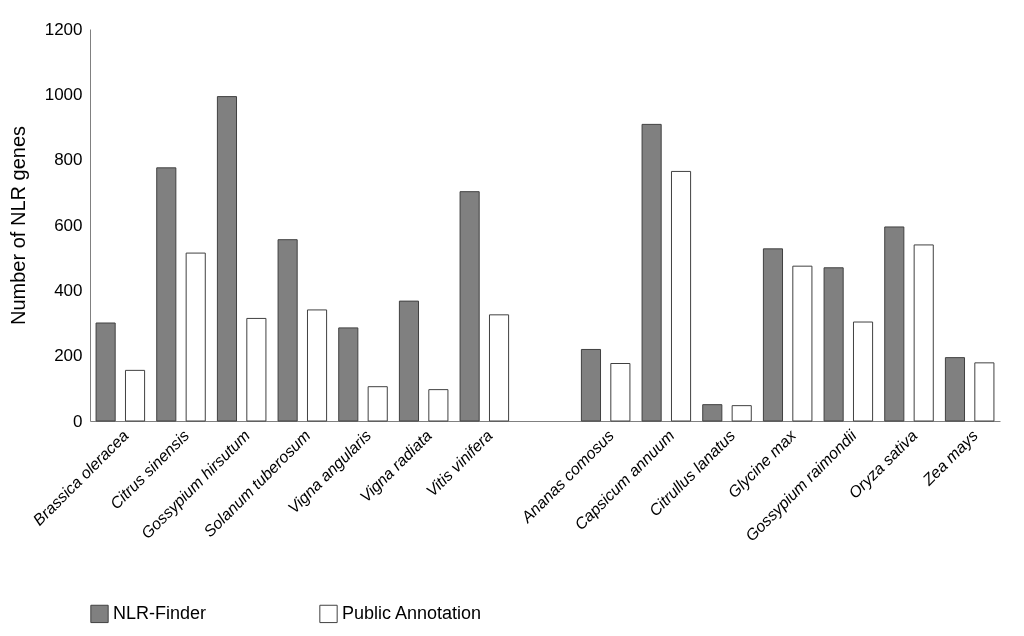 The image size is (1024, 636). I want to click on y-tick-label: 0, so click(78, 421).